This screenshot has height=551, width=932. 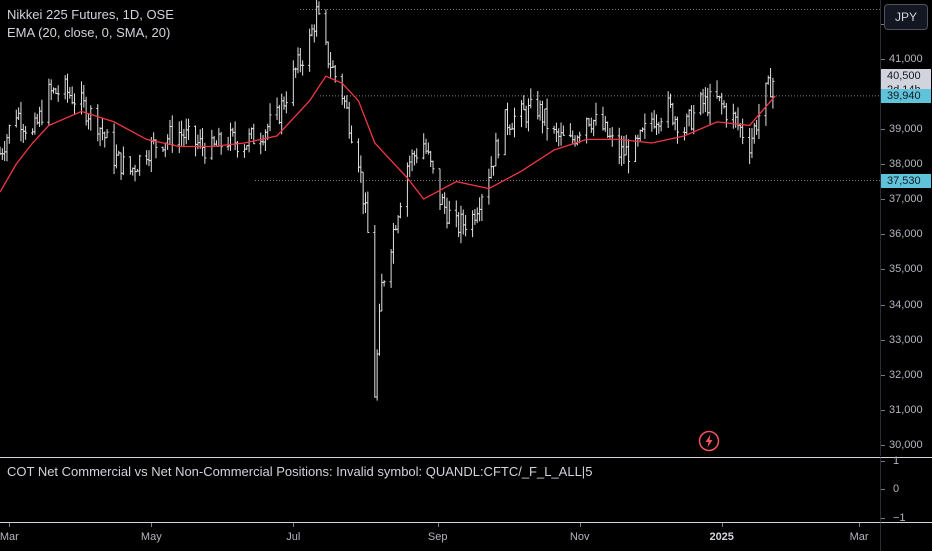 I want to click on time-tick-label: Mar, so click(x=9, y=537).